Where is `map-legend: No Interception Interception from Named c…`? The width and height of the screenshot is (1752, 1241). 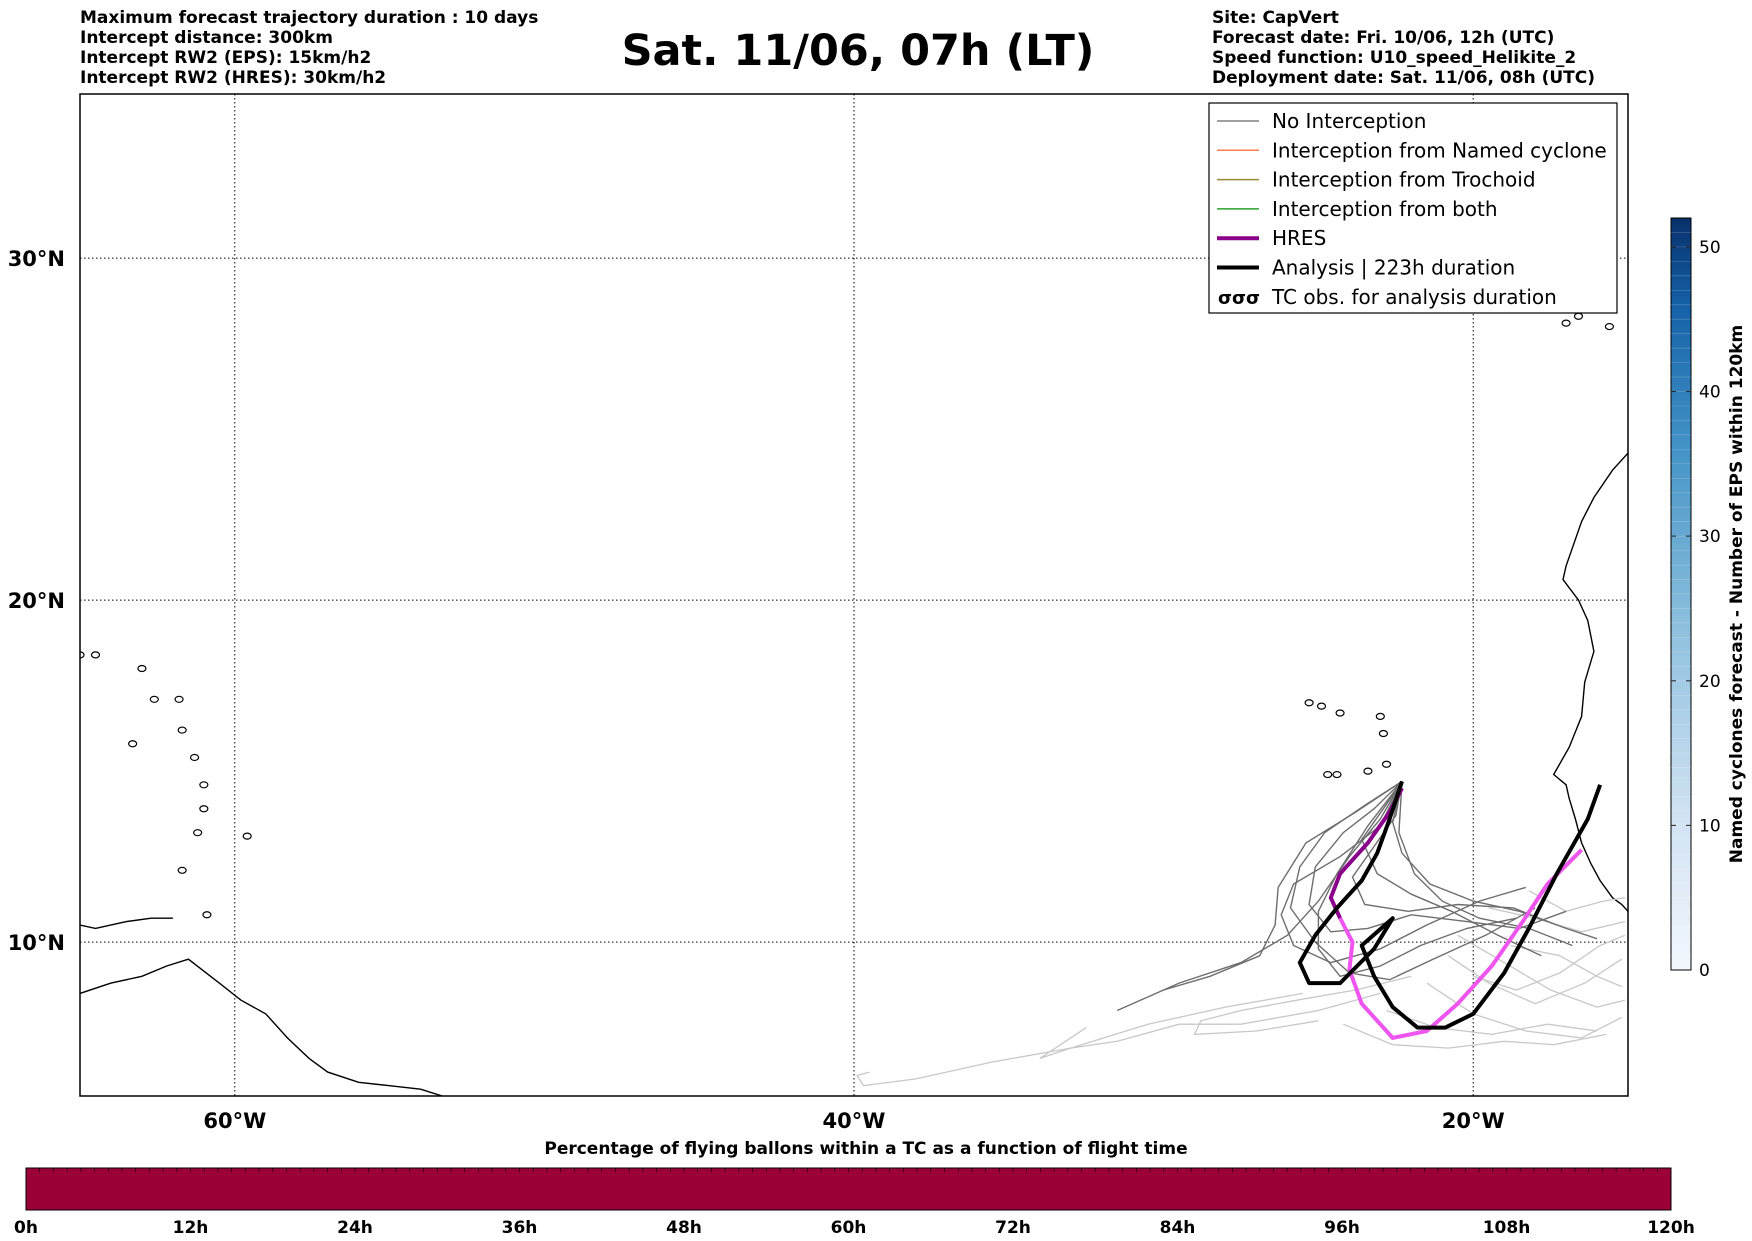
map-legend: No Interception Interception from Named c… is located at coordinates (1413, 208).